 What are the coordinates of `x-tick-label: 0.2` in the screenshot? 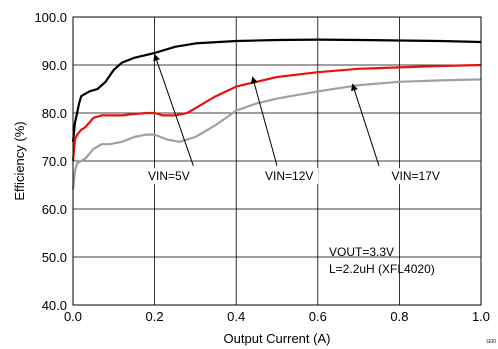 It's located at (155, 316).